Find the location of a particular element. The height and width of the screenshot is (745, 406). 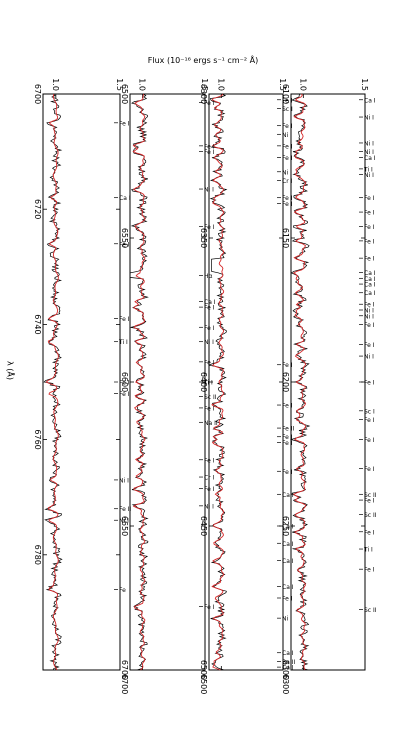

wavelength-tick-label: 6550 is located at coordinates (124, 238).